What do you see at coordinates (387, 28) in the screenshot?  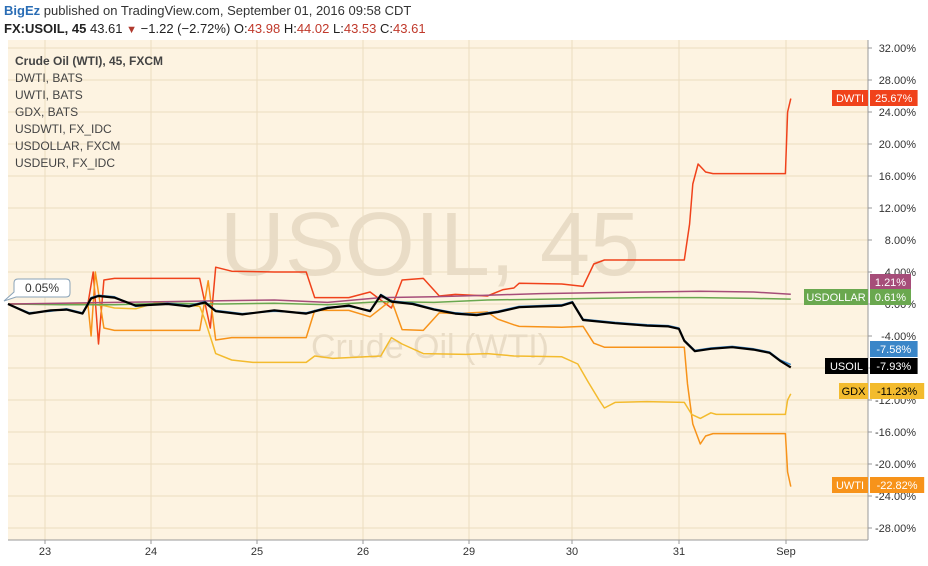 I see `close-label: C:` at bounding box center [387, 28].